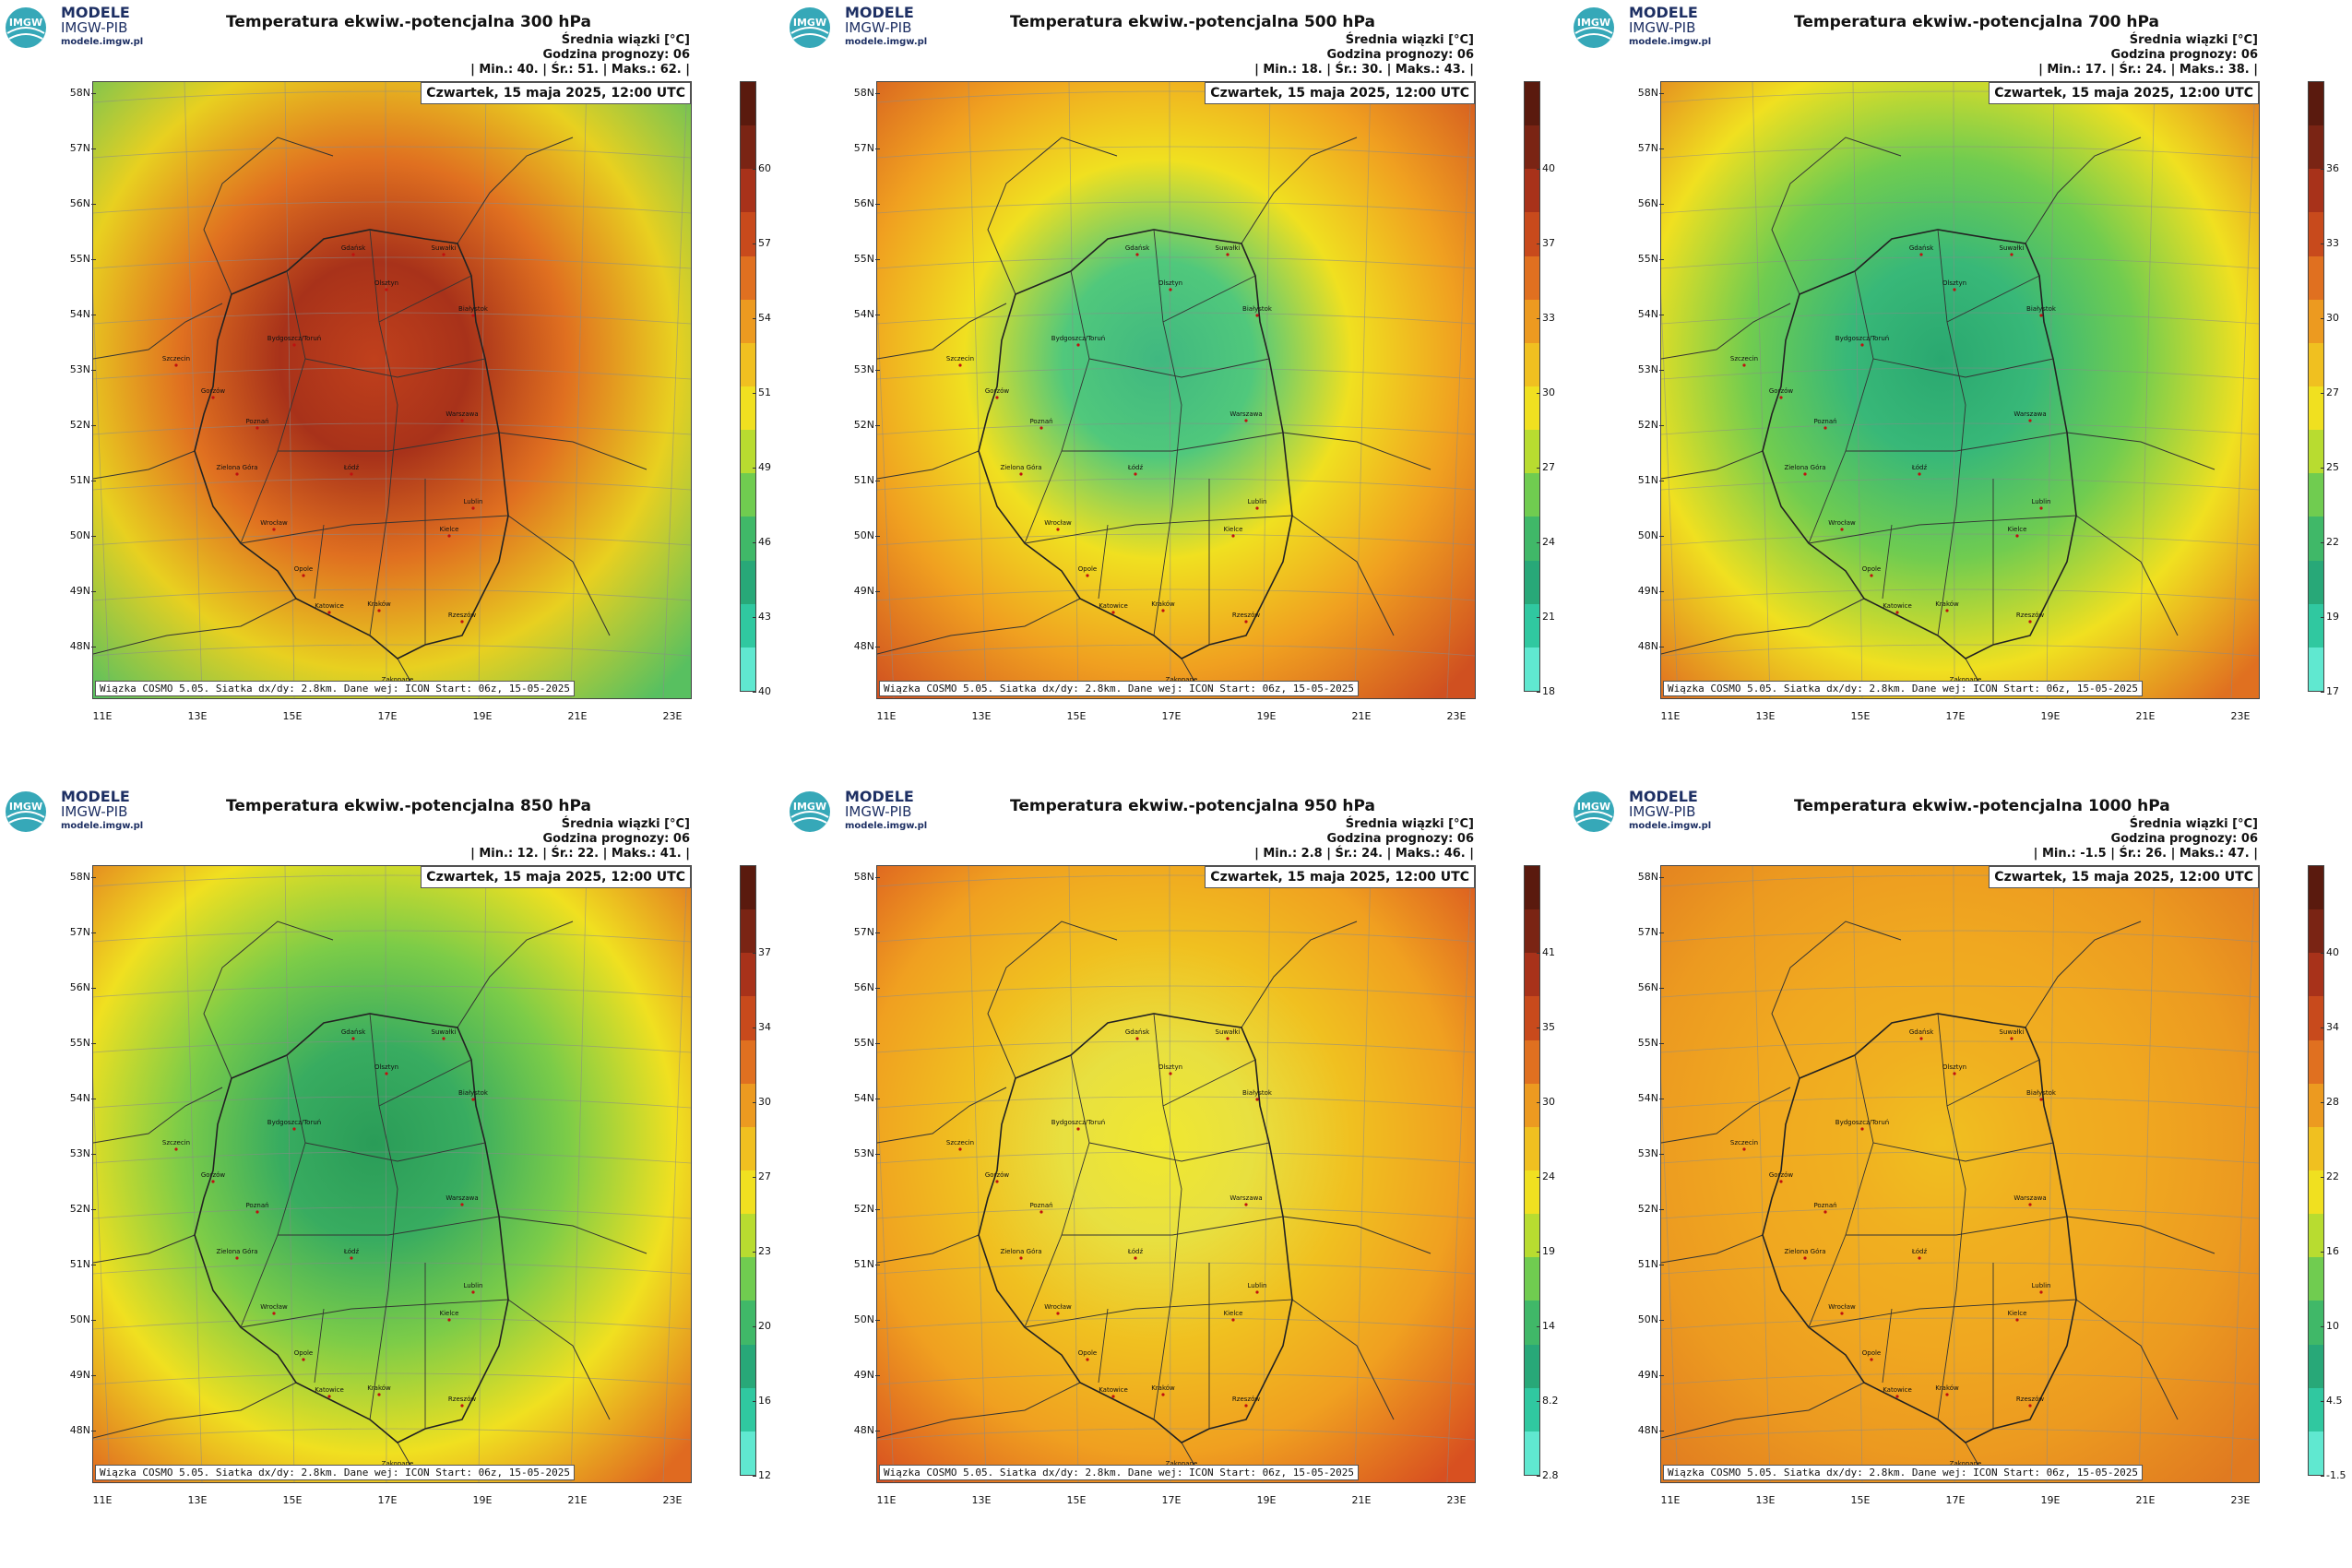 The image size is (2352, 1568). What do you see at coordinates (1546, 1027) in the screenshot?
I see `colorbar-tick: 35` at bounding box center [1546, 1027].